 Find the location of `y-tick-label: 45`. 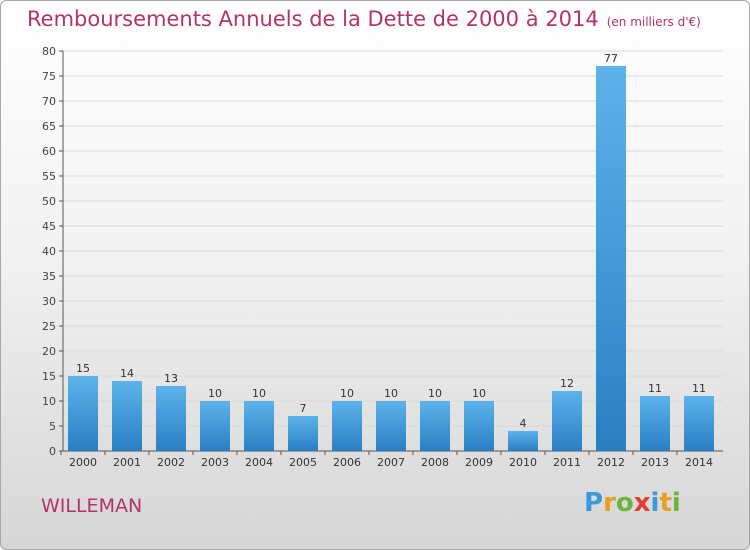

y-tick-label: 45 is located at coordinates (49, 226).